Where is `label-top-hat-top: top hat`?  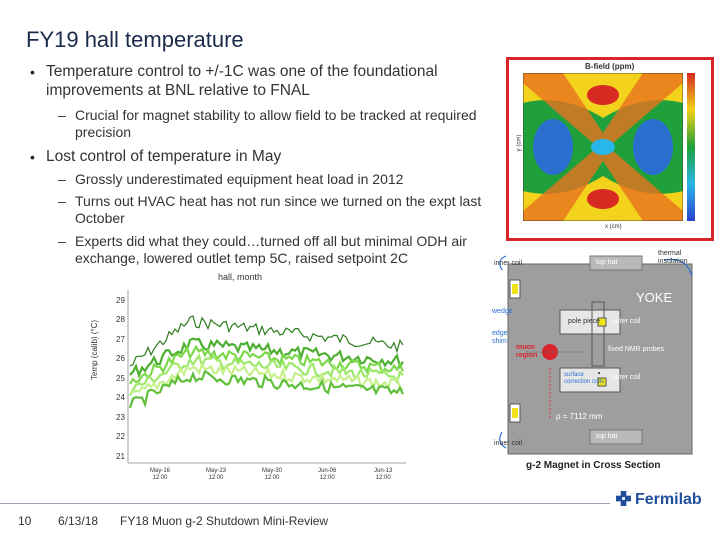 label-top-hat-top: top hat is located at coordinates (607, 262).